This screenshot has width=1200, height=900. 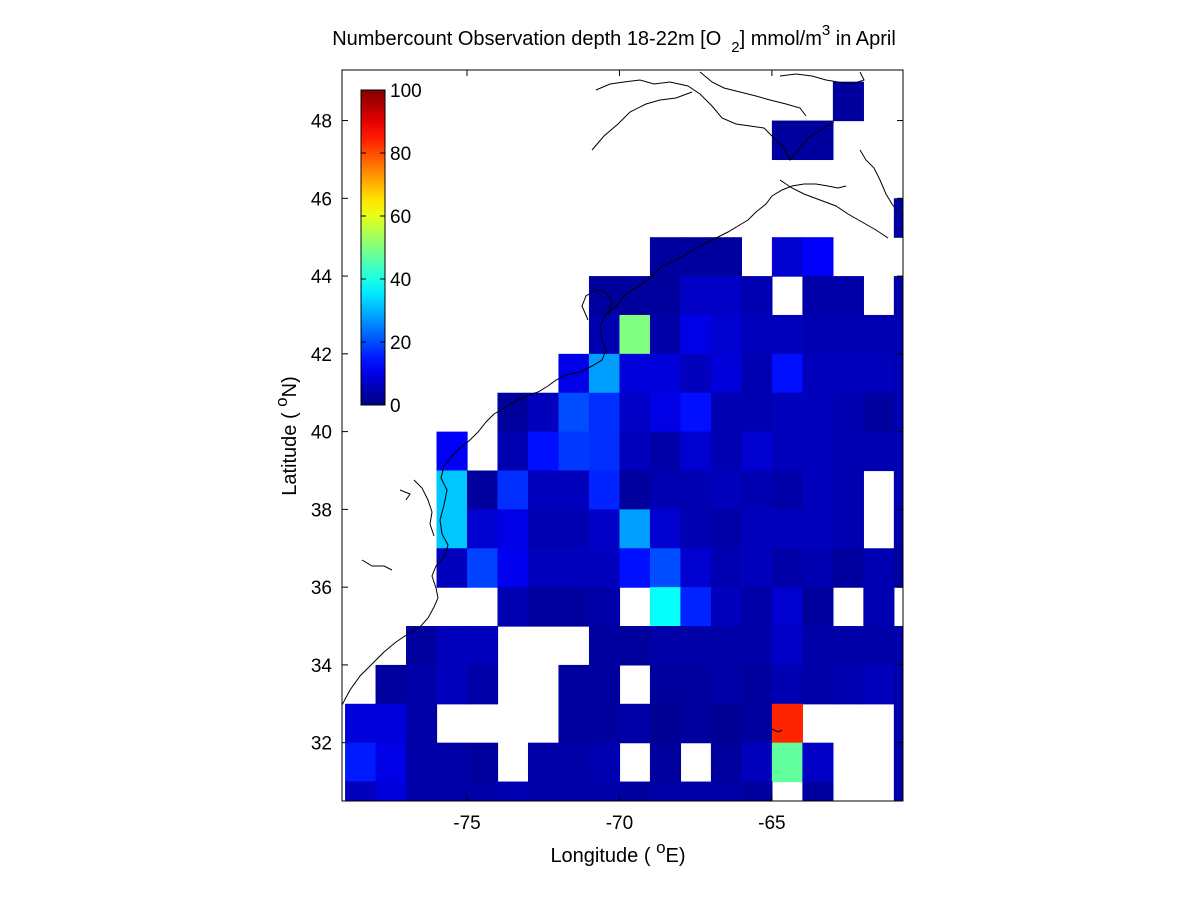 I want to click on colorbar-scale, so click(x=373, y=247).